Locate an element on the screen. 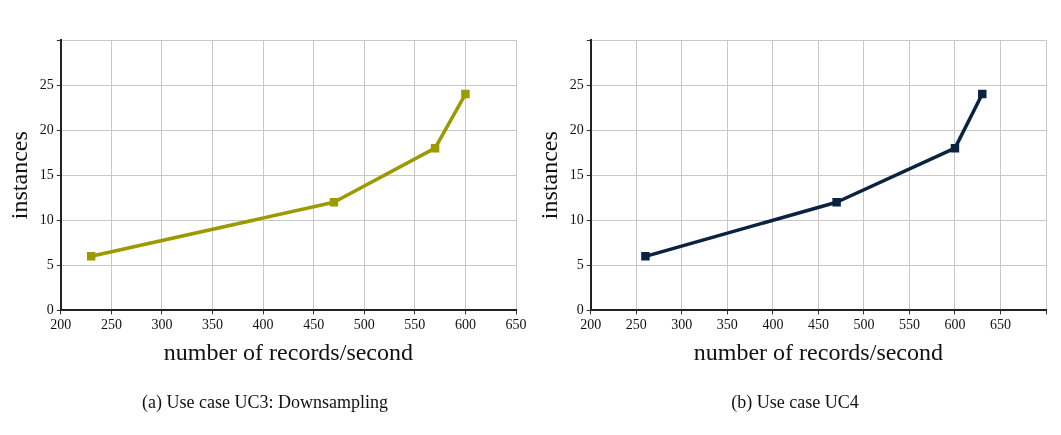 This screenshot has width=1061, height=435. text: (b) Use case UC4 is located at coordinates (795, 402).